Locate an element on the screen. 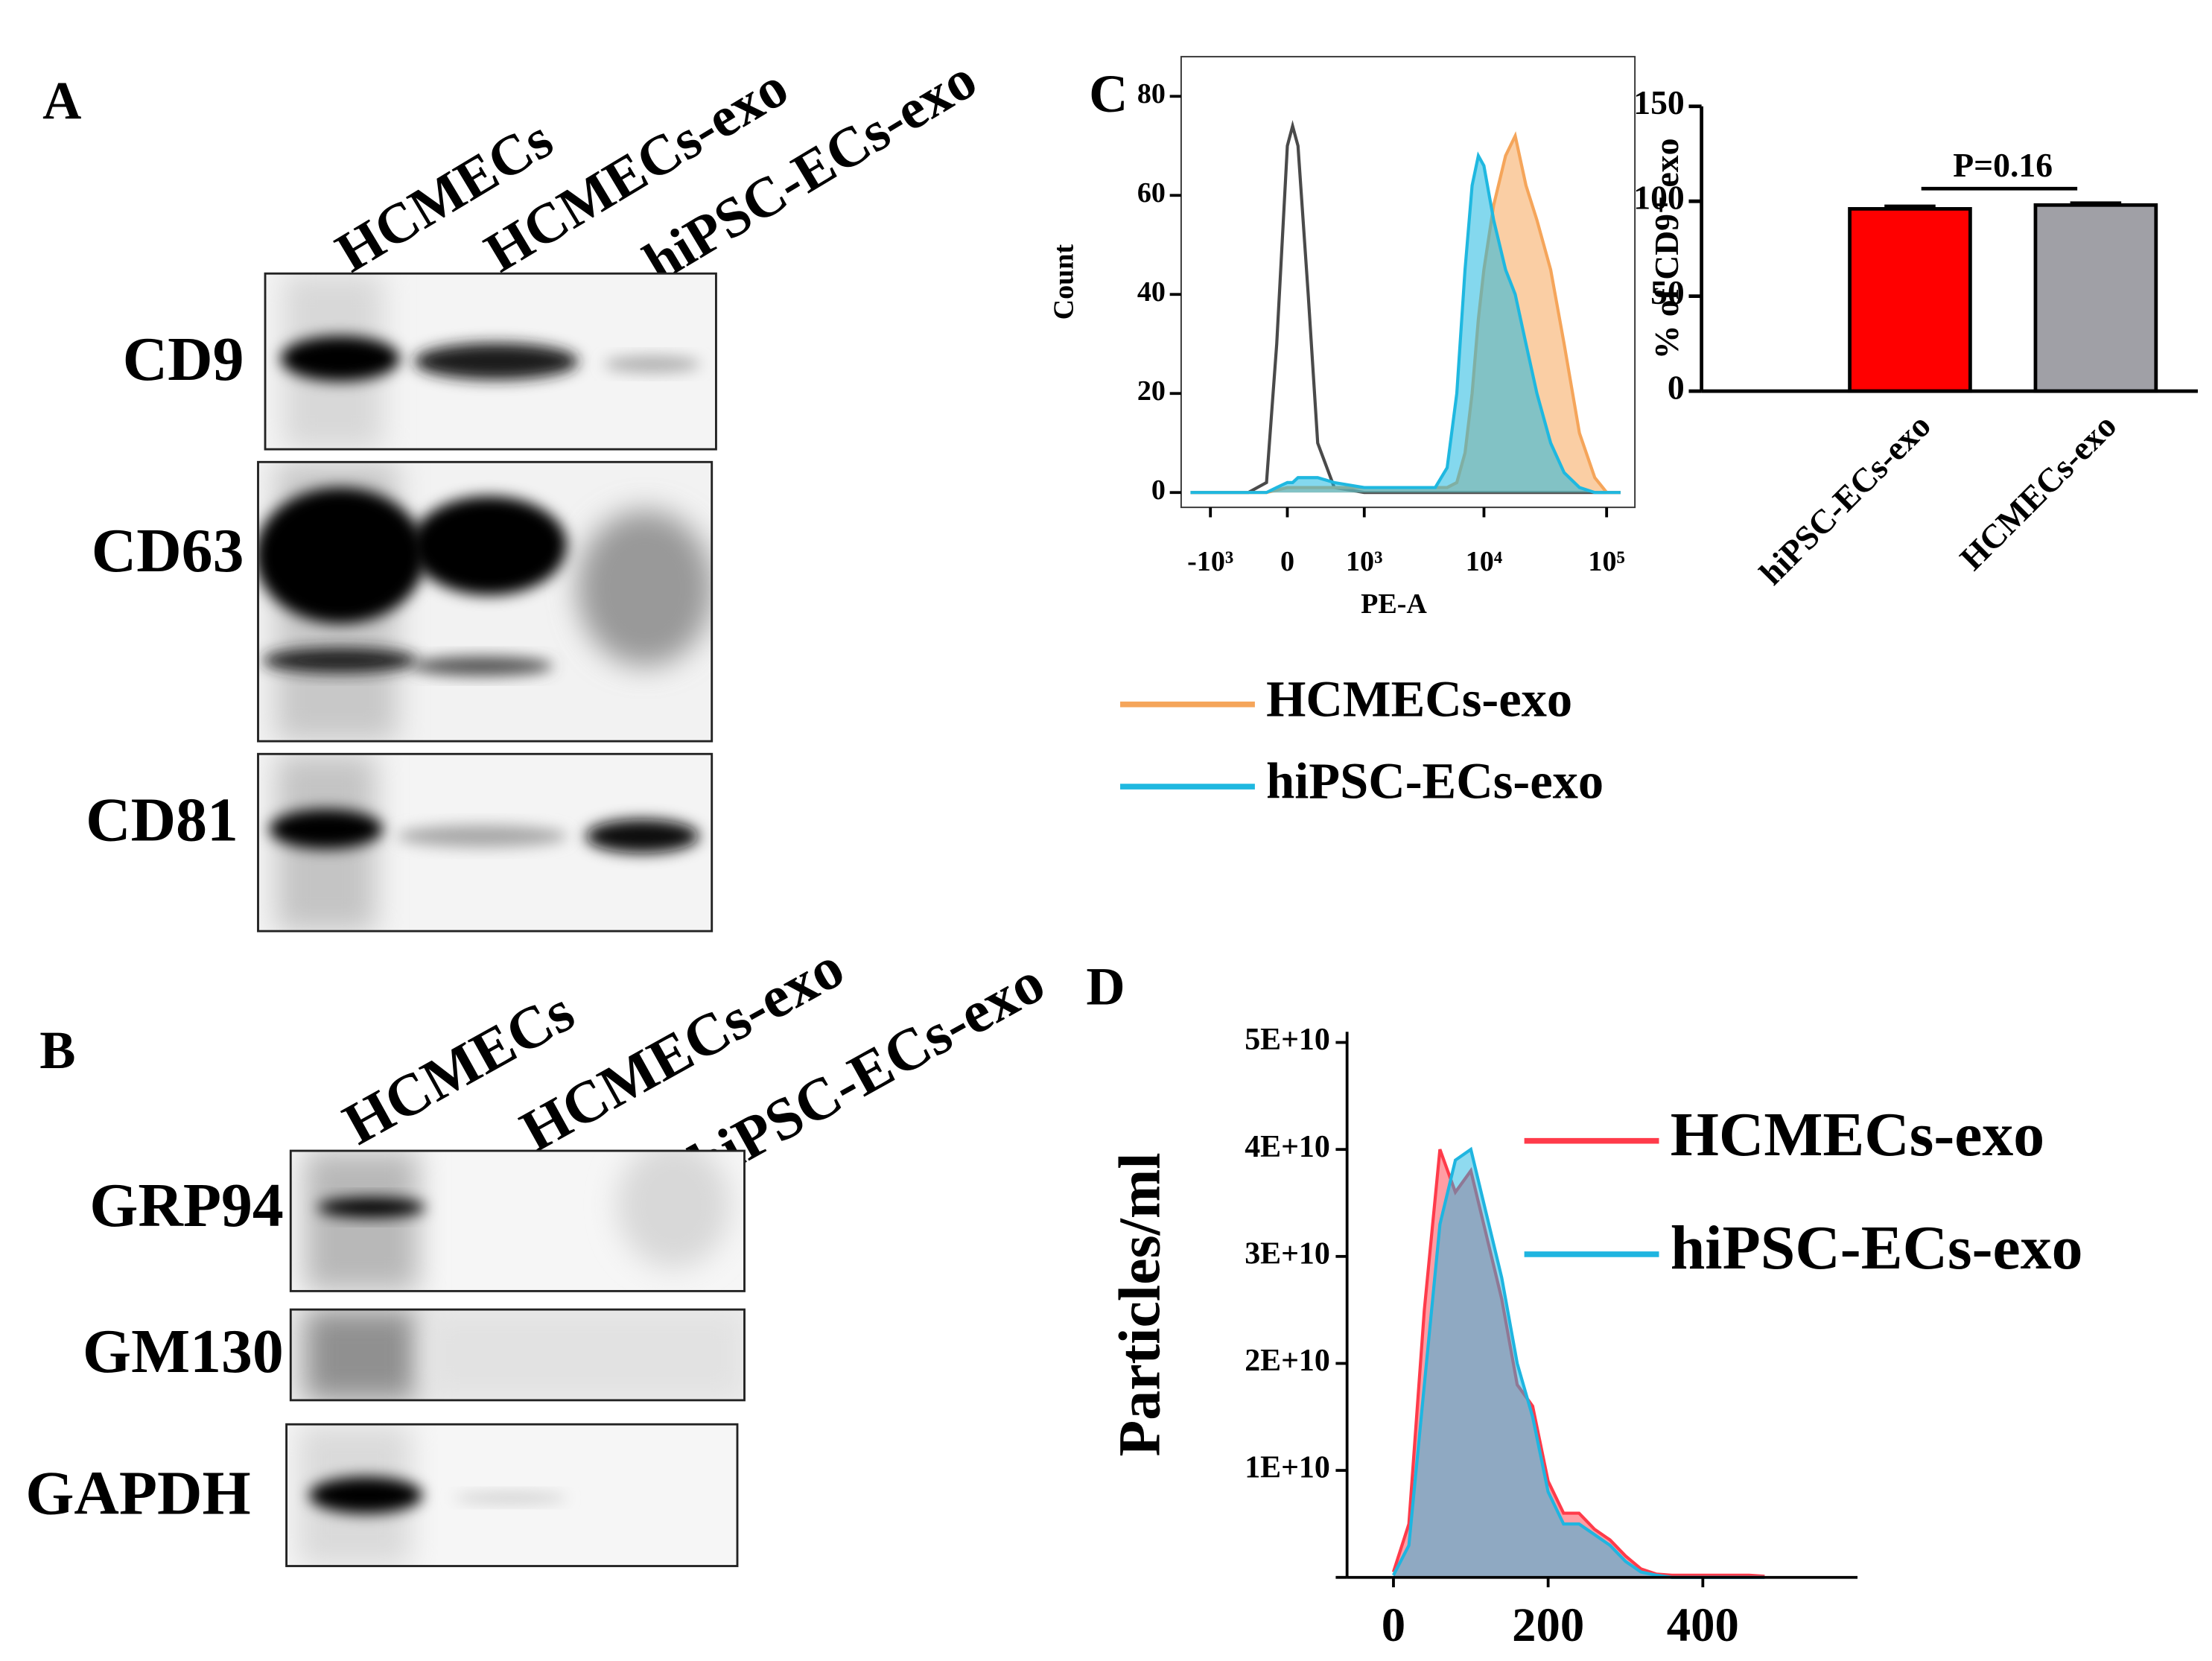  x-tick-label: 10⁴ is located at coordinates (1484, 561).